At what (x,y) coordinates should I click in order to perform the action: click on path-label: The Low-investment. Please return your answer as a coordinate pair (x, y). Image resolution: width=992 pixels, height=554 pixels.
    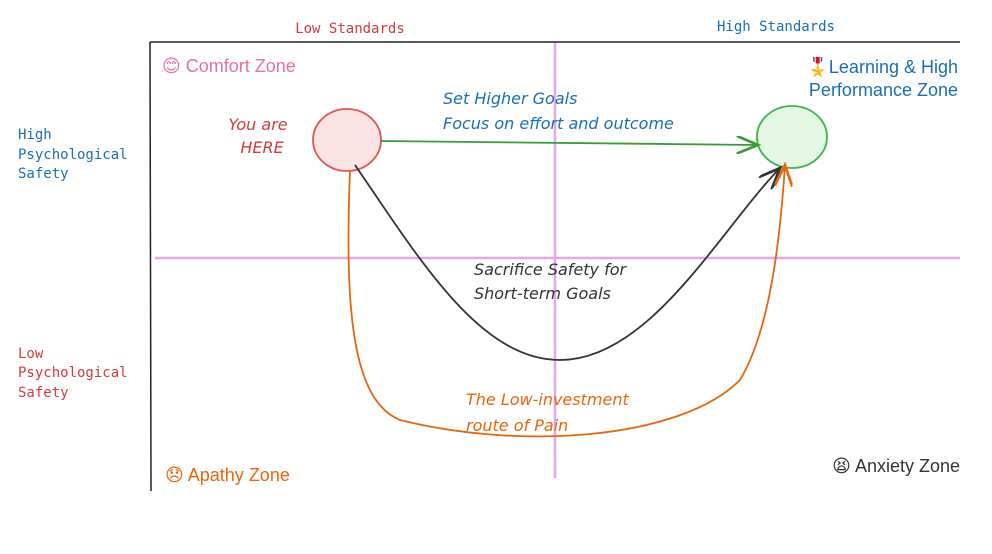
    Looking at the image, I should click on (547, 399).